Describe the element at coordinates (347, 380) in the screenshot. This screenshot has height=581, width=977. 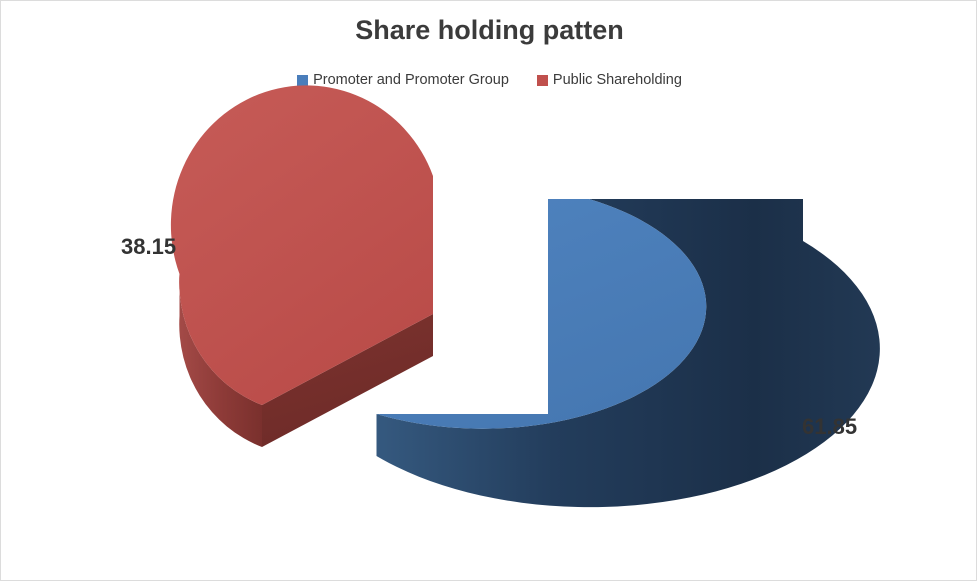
I see `pie-slice-public-cut-face` at that location.